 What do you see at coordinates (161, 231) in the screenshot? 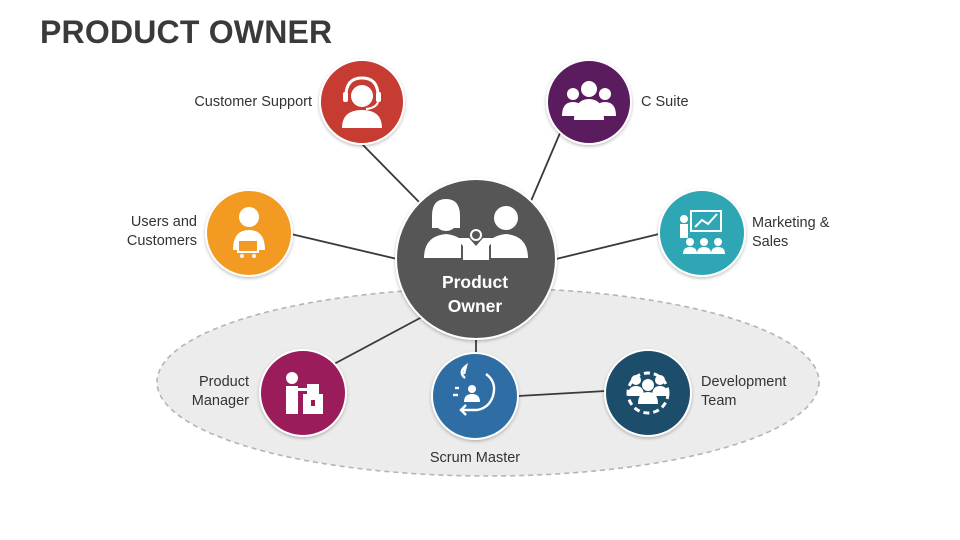
I see `users-customers-label: Users and Customers` at bounding box center [161, 231].